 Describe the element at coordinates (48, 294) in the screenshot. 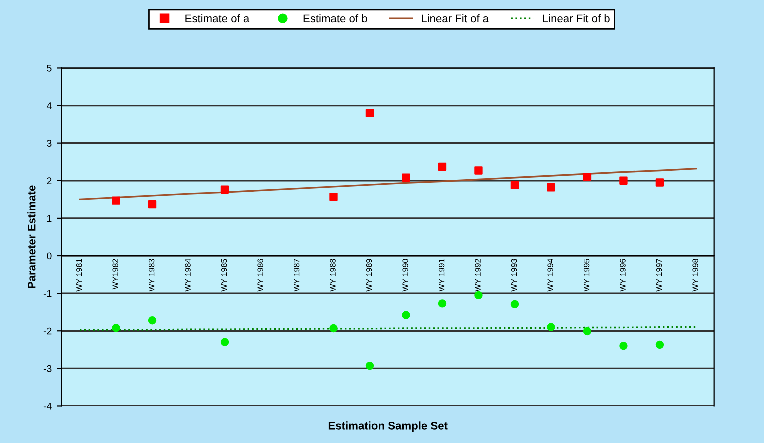

I see `y-tick-label: -1` at that location.